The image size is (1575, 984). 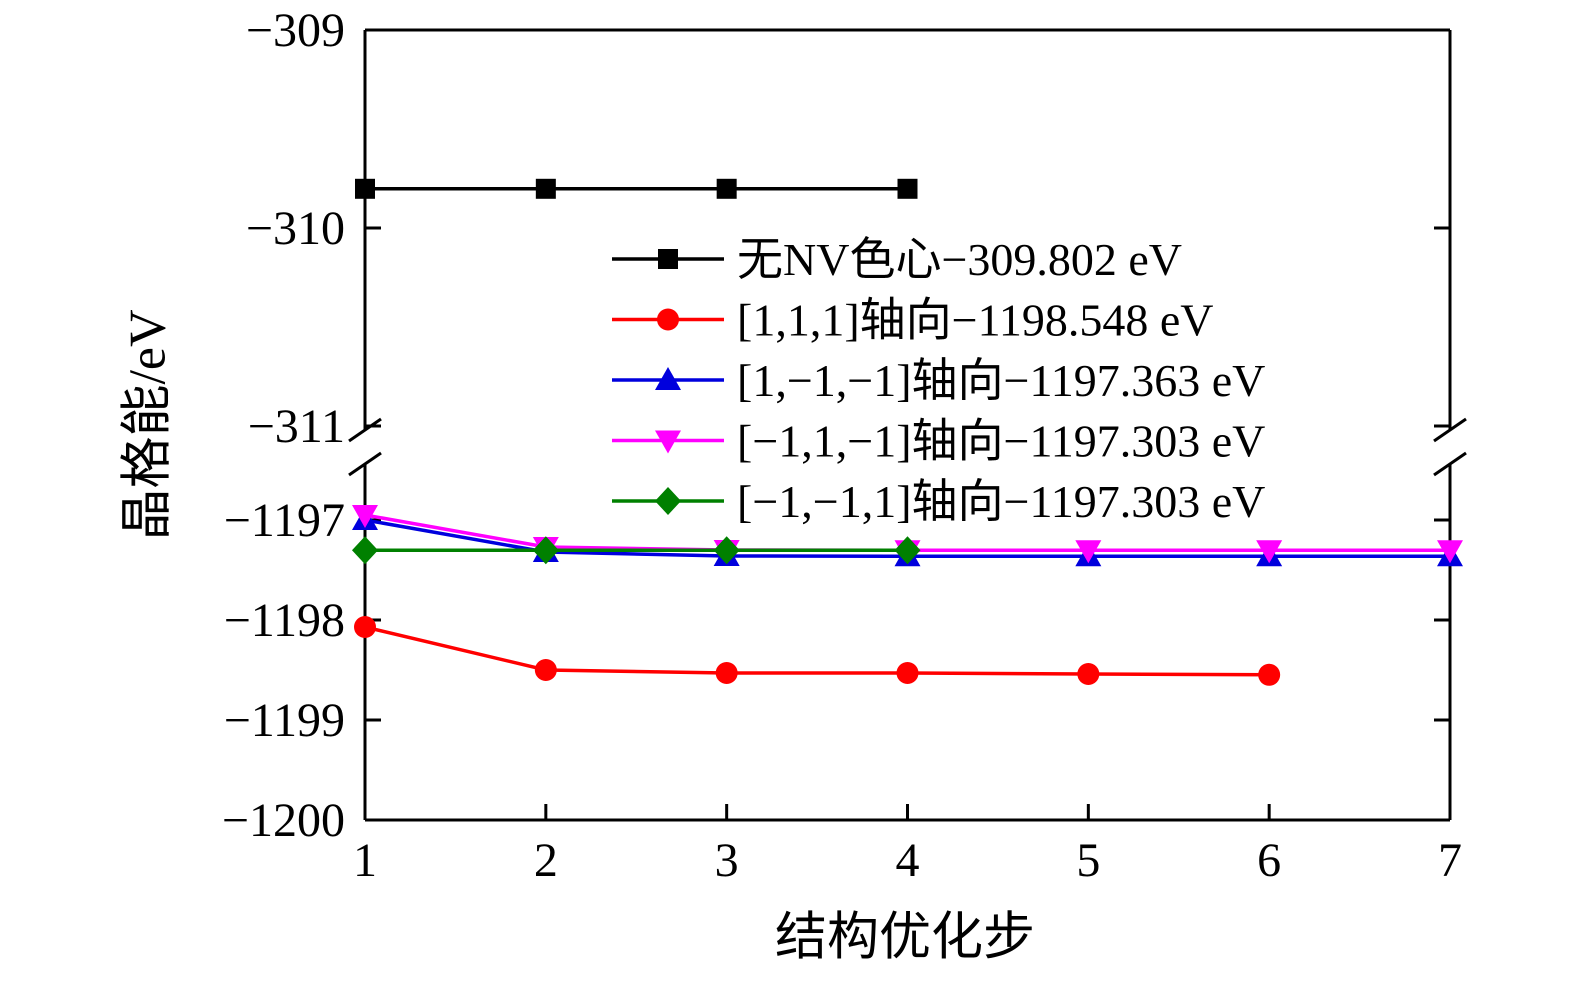 I want to click on x-tick-label: 5, so click(x=1088, y=860).